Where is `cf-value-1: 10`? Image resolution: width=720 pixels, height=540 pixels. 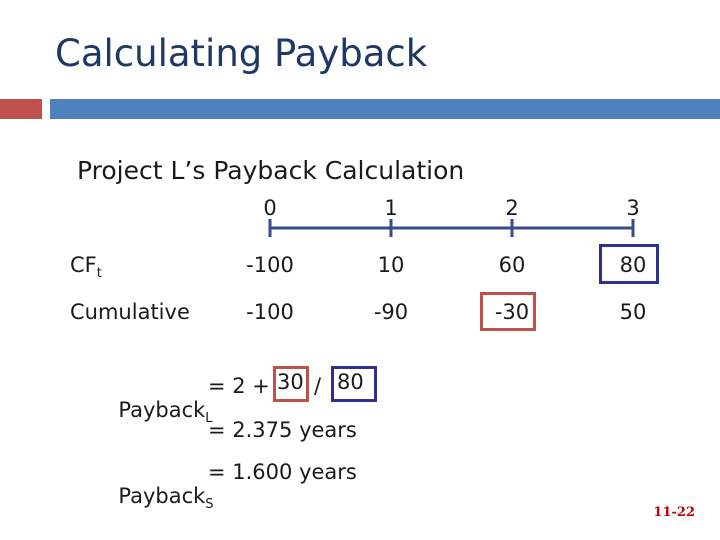
cf-value-1: 10 is located at coordinates (391, 265).